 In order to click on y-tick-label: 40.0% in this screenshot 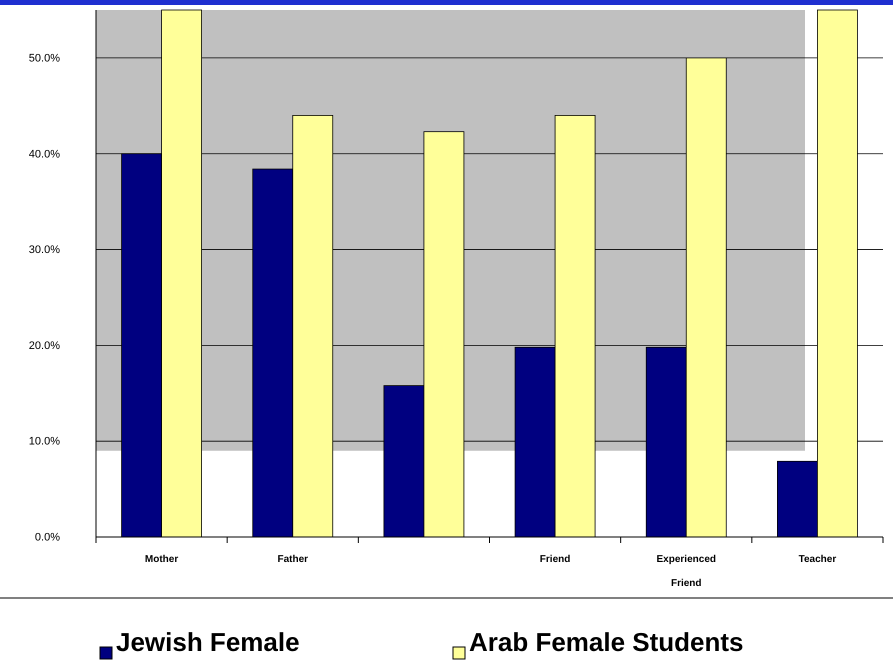, I will do `click(44, 154)`.